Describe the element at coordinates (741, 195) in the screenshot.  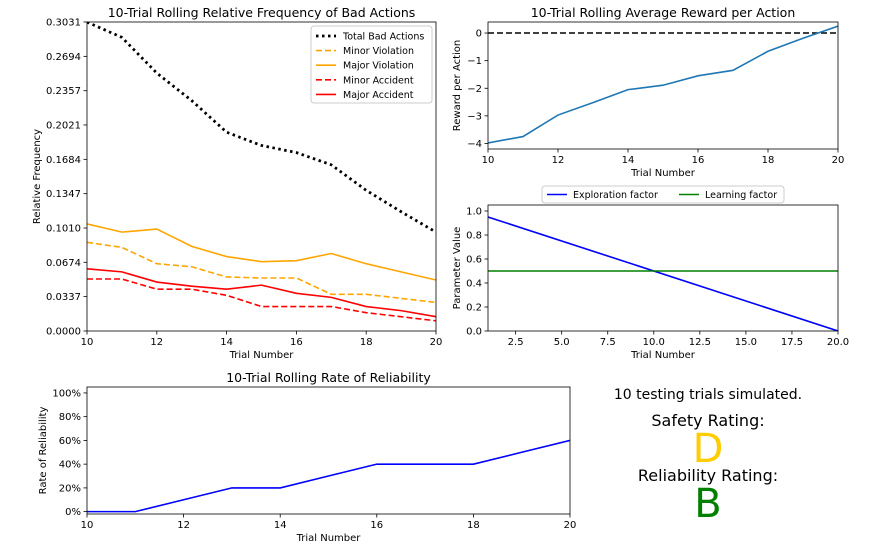
I see `legend-label: Learning factor` at that location.